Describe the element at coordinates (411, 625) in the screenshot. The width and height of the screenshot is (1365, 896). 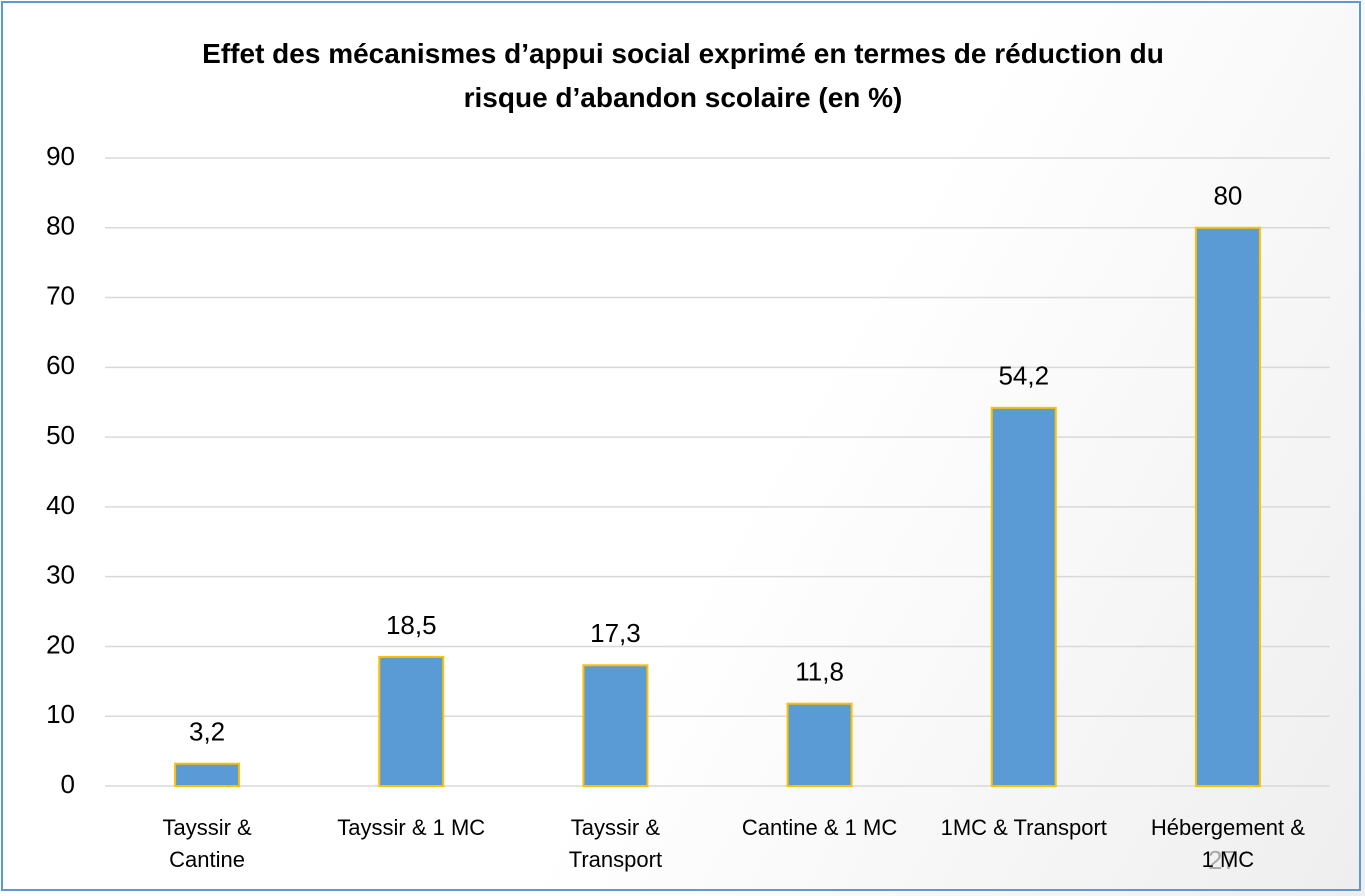
I see `data-label: 18,5` at that location.